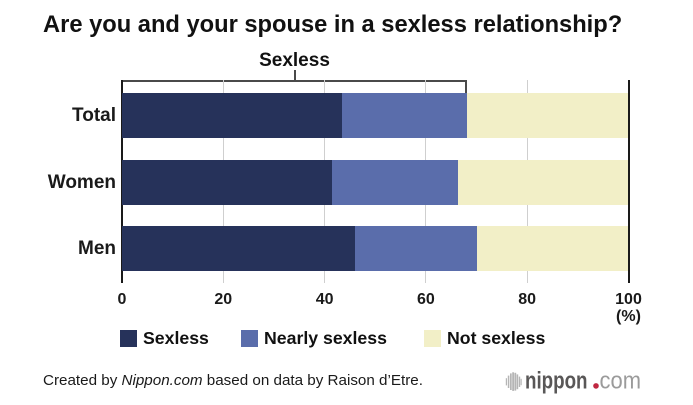 The image size is (693, 405). I want to click on svg-text: com, so click(621, 381).